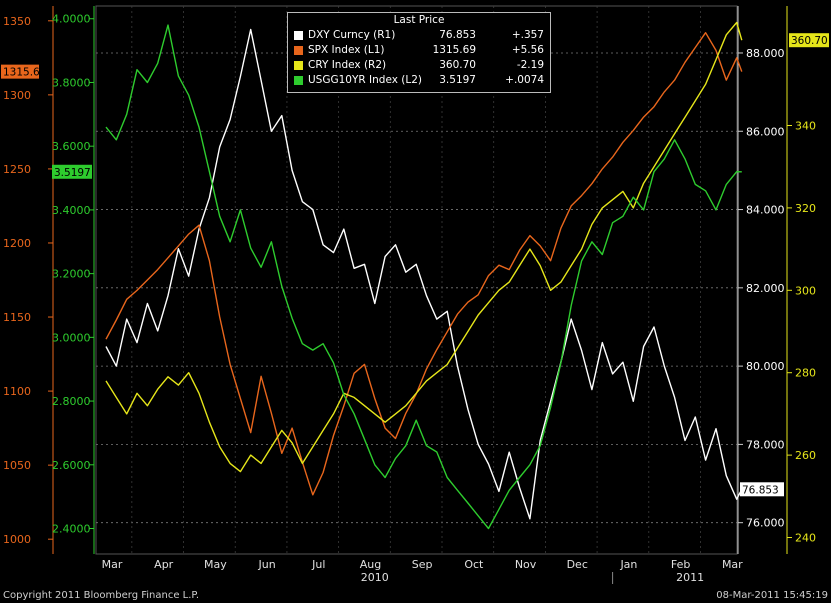  Describe the element at coordinates (765, 53) in the screenshot. I see `axis-r1-tick-label: 88.000` at that location.